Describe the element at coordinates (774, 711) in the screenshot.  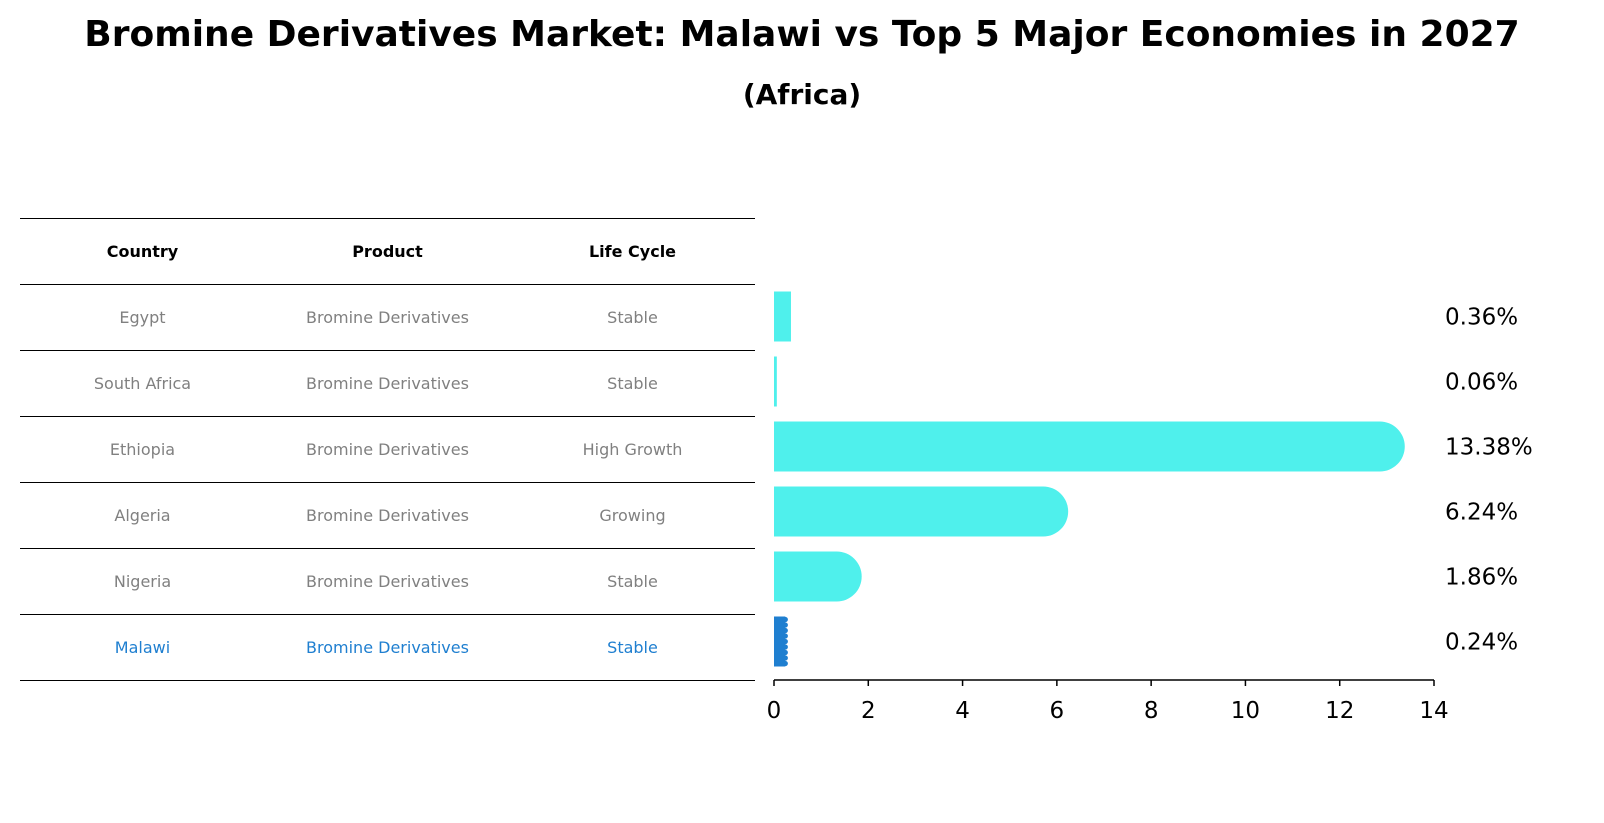
I see `x-tick-label: 0` at that location.